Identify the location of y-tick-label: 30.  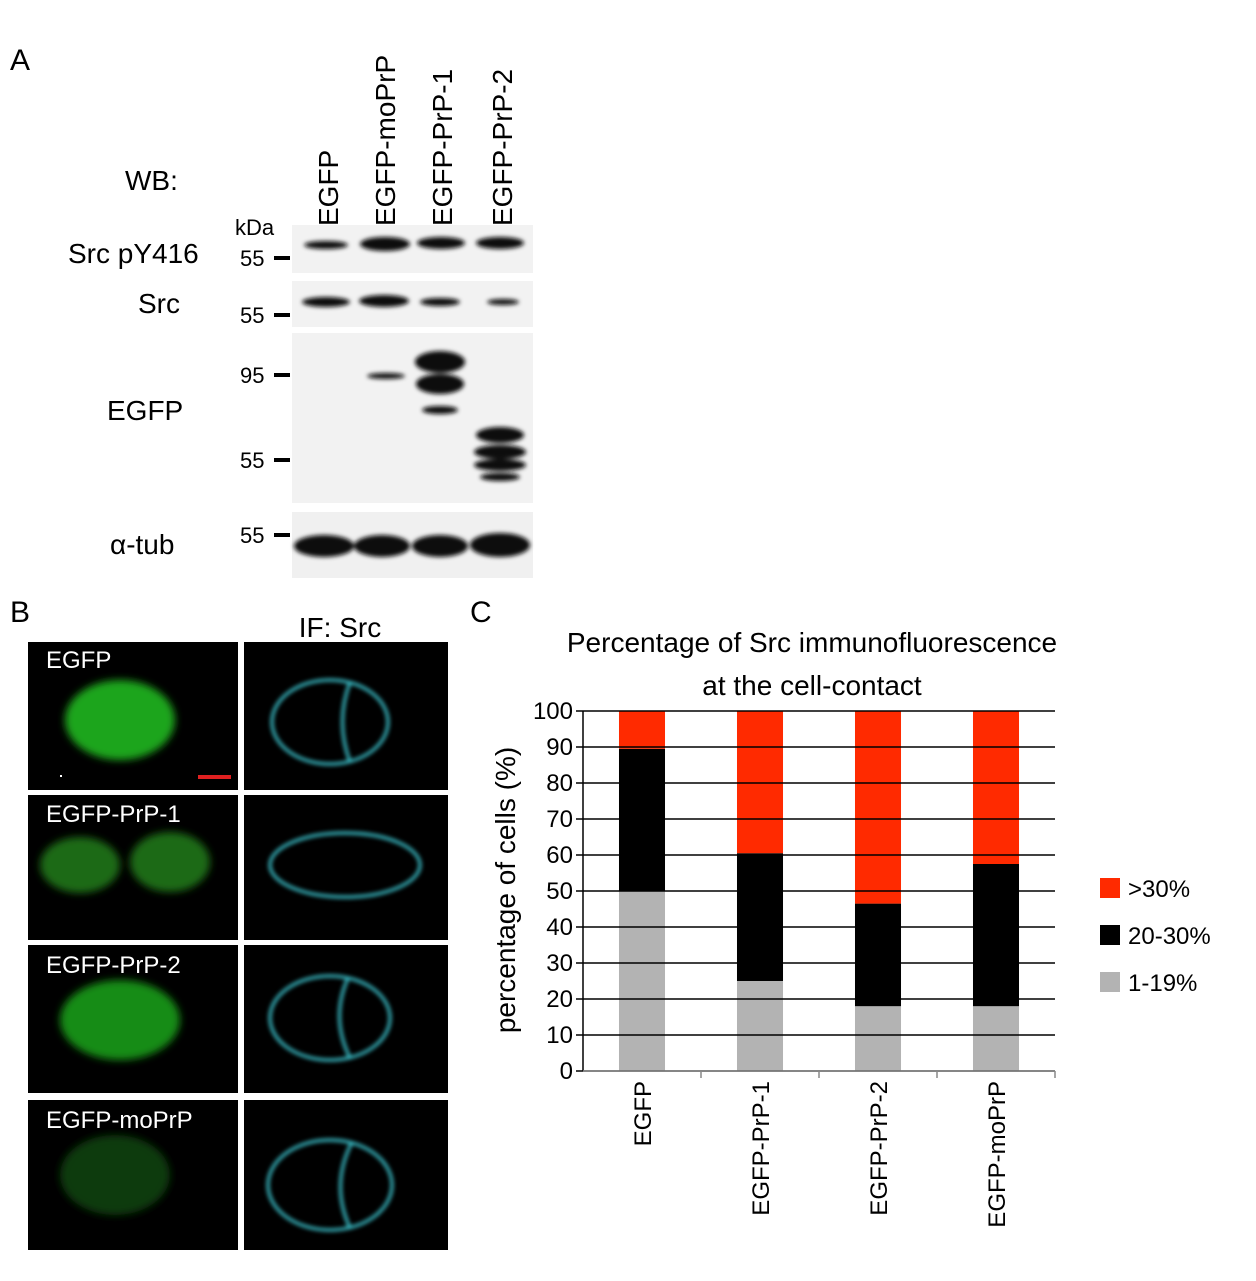
(559, 963).